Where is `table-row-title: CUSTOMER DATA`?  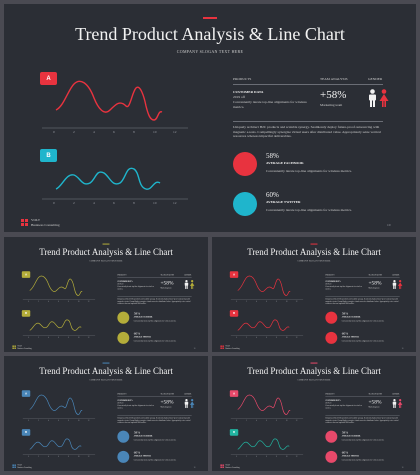 table-row-title: CUSTOMER DATA is located at coordinates (333, 281).